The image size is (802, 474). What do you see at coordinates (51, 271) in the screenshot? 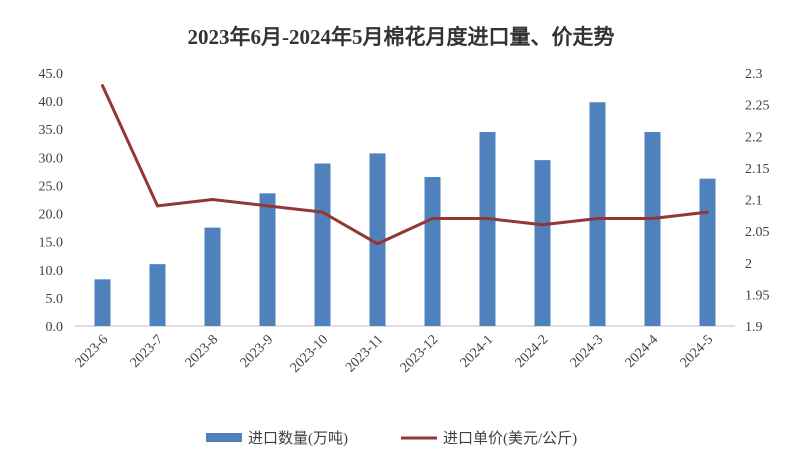
I see `y-left-tick-label: 10.0` at bounding box center [51, 271].